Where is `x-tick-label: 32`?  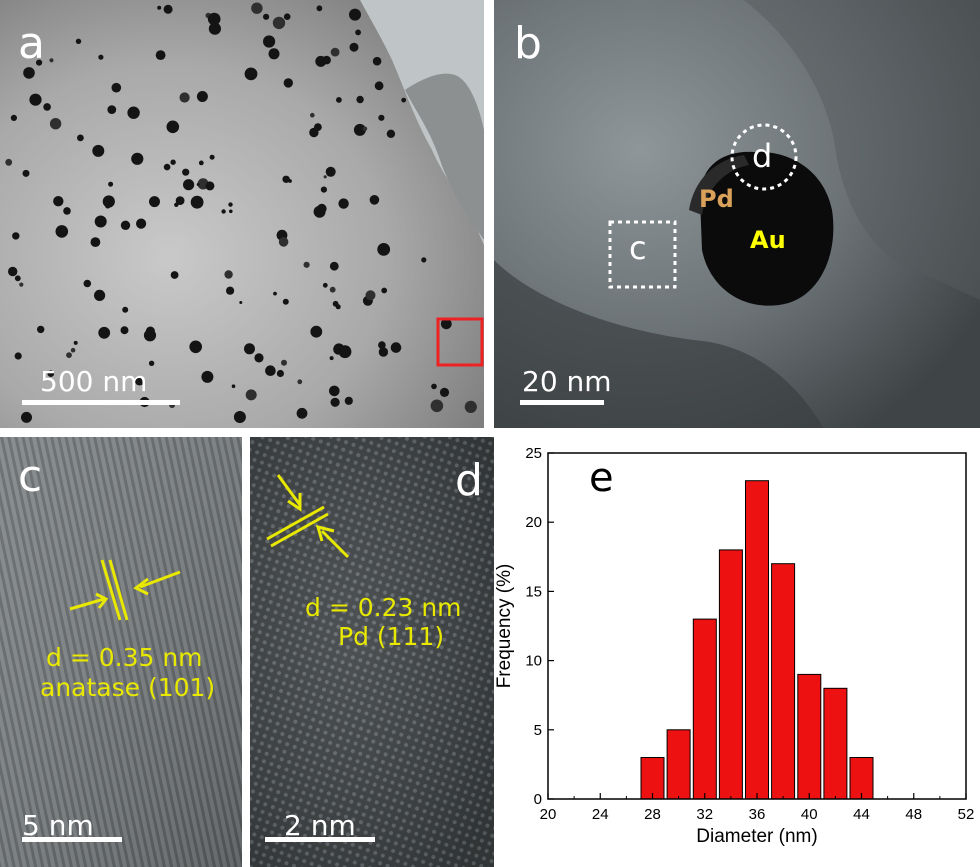
x-tick-label: 32 is located at coordinates (704, 814).